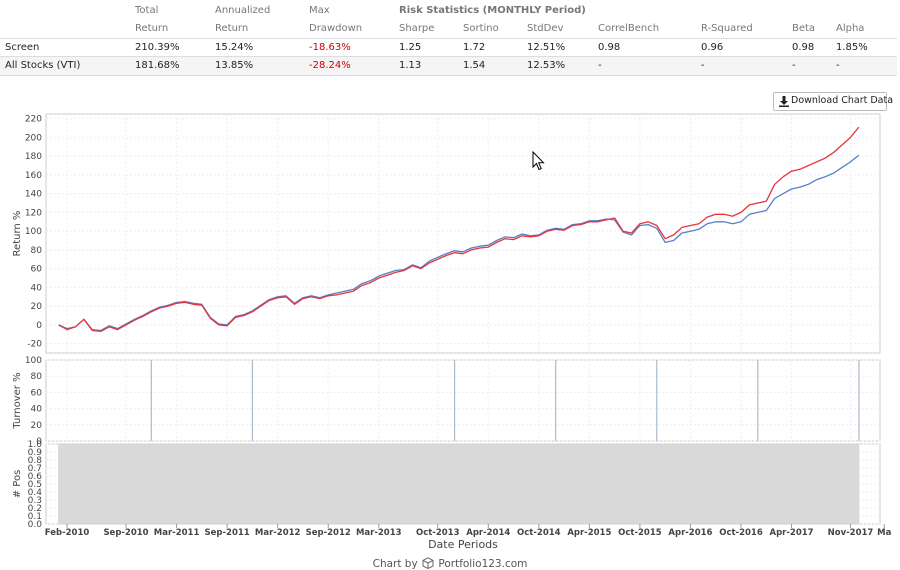  I want to click on header-stddev: StdDev, so click(545, 28).